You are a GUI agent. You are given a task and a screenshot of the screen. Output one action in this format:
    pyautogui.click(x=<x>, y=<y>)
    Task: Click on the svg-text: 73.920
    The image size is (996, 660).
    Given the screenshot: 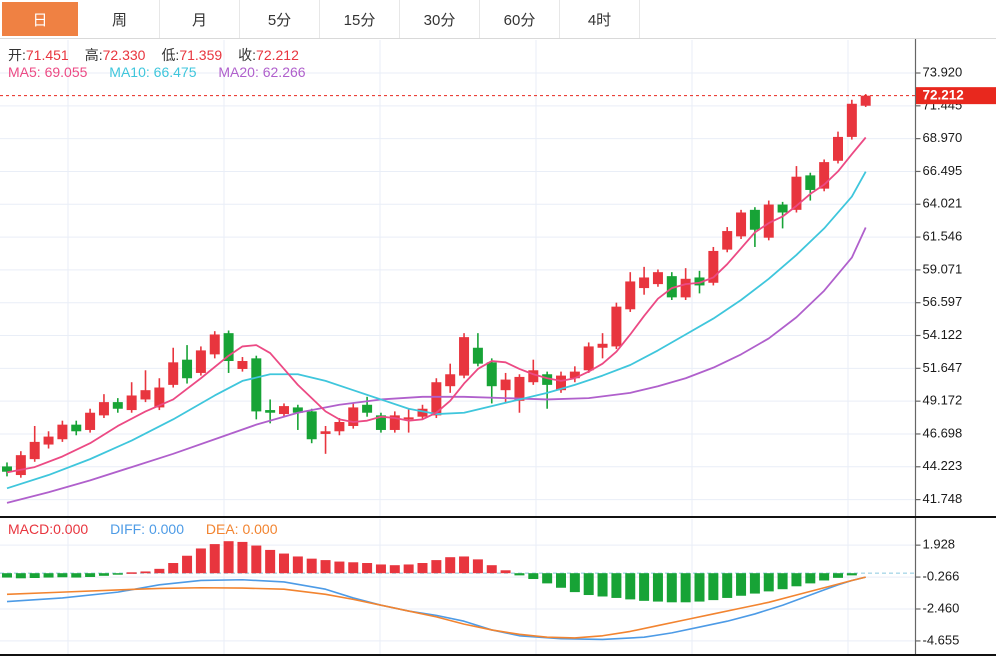 What is the action you would take?
    pyautogui.click(x=943, y=71)
    